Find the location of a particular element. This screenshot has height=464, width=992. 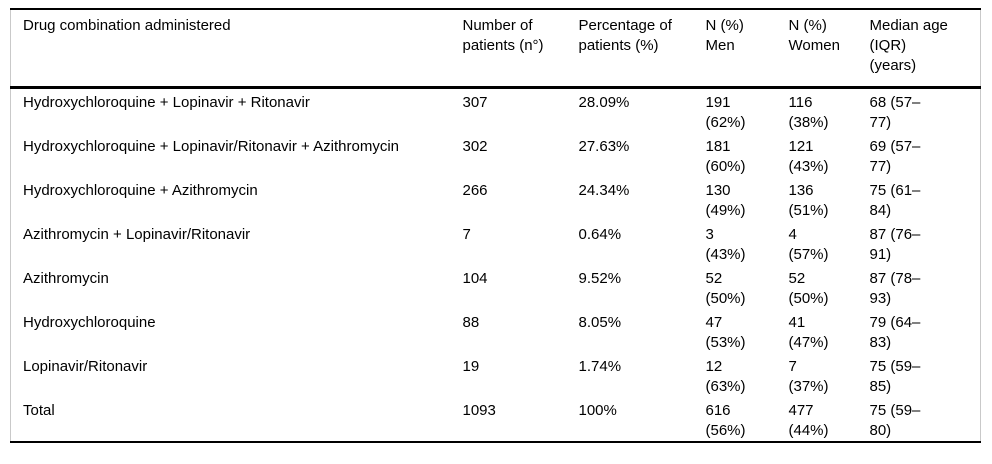

patients-cell: 104 is located at coordinates (475, 278).